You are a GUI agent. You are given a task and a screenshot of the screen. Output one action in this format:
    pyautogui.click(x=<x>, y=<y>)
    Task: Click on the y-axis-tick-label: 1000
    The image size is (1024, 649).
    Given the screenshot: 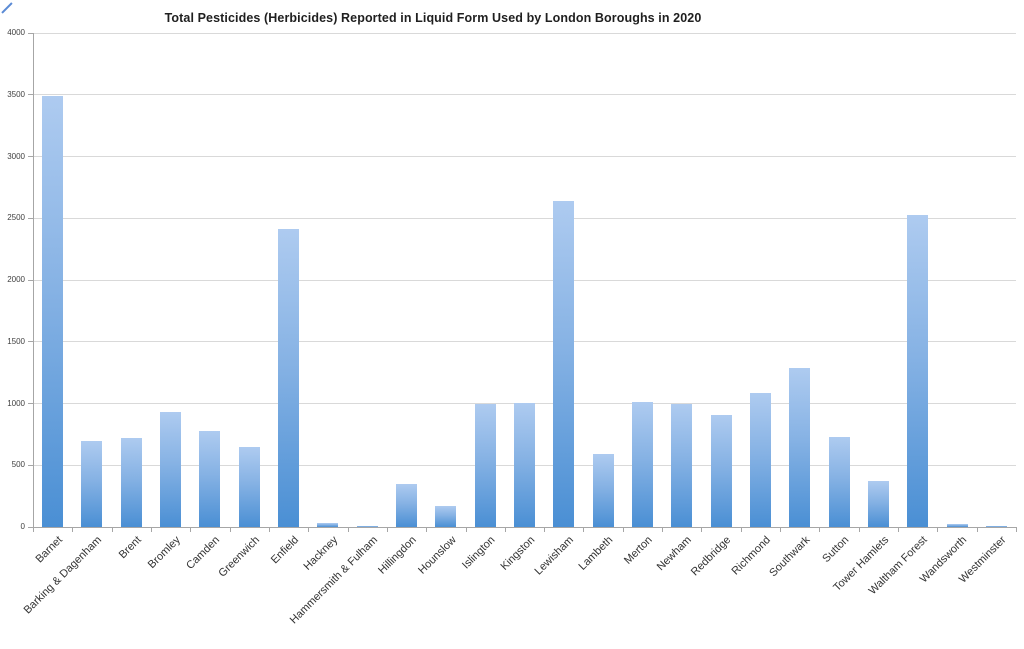 What is the action you would take?
    pyautogui.click(x=16, y=403)
    